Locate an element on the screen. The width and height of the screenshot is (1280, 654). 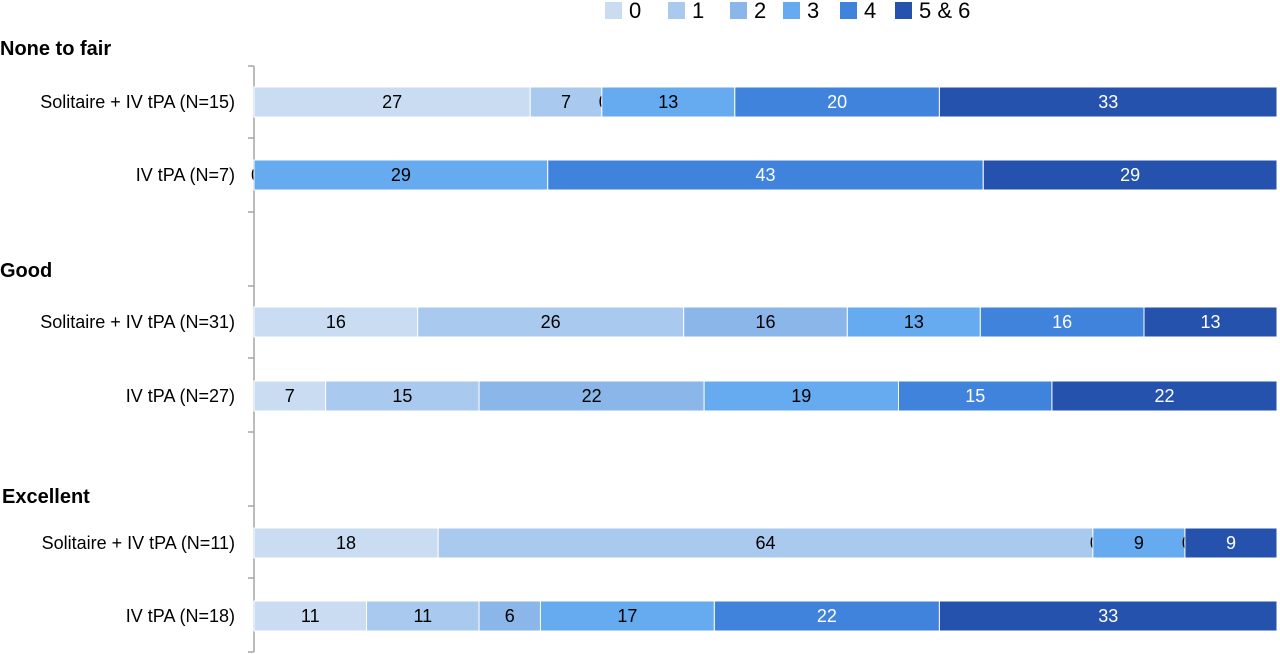
legend-label: 2 is located at coordinates (760, 11).